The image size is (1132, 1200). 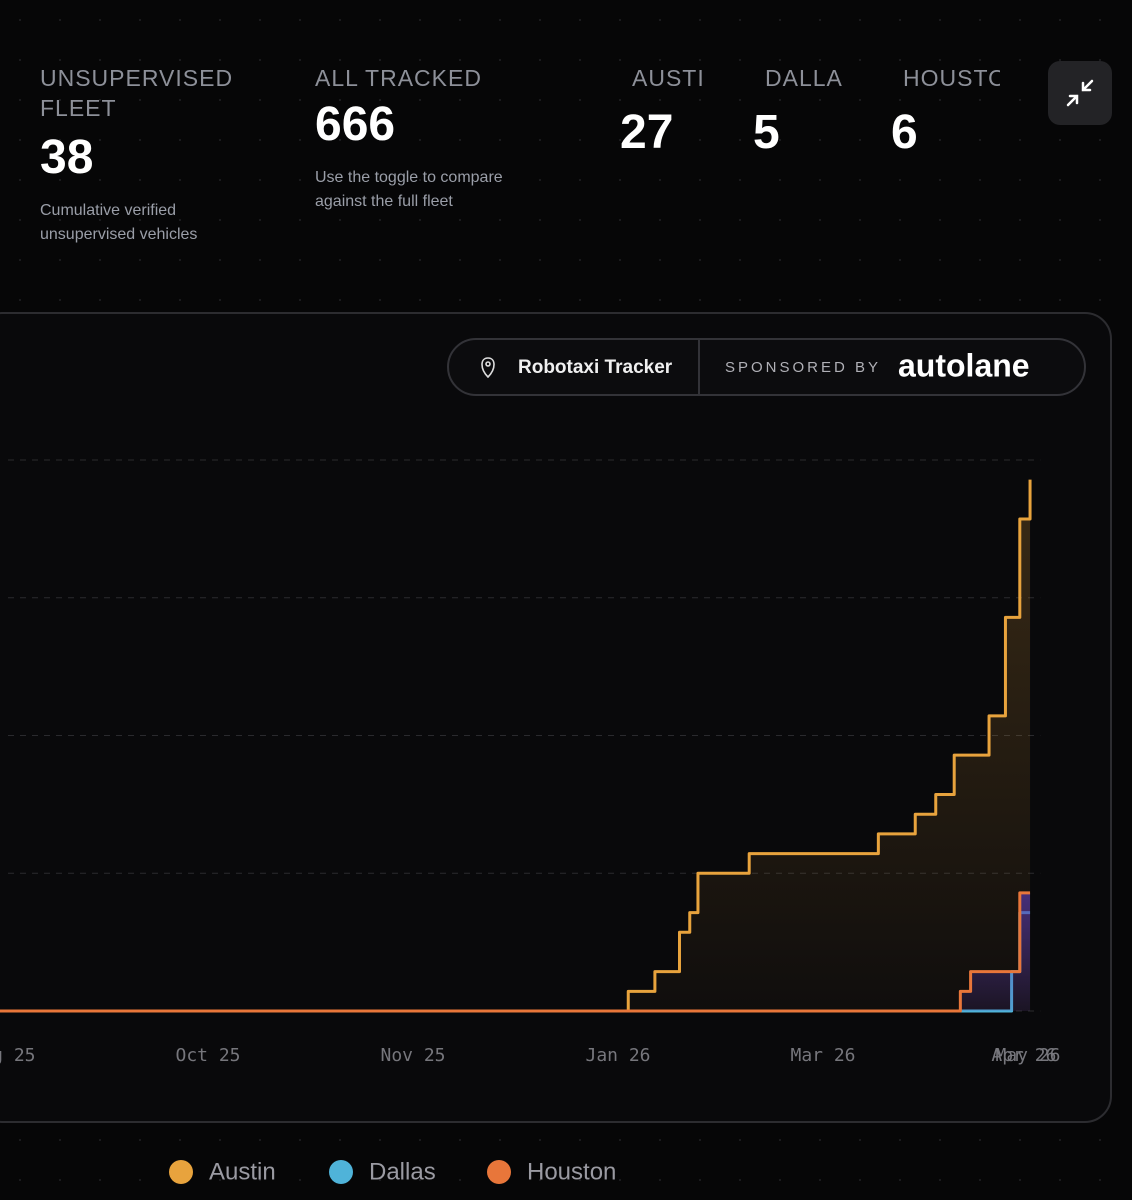 I want to click on x-tick-label: Aug 25, so click(x=18, y=1055).